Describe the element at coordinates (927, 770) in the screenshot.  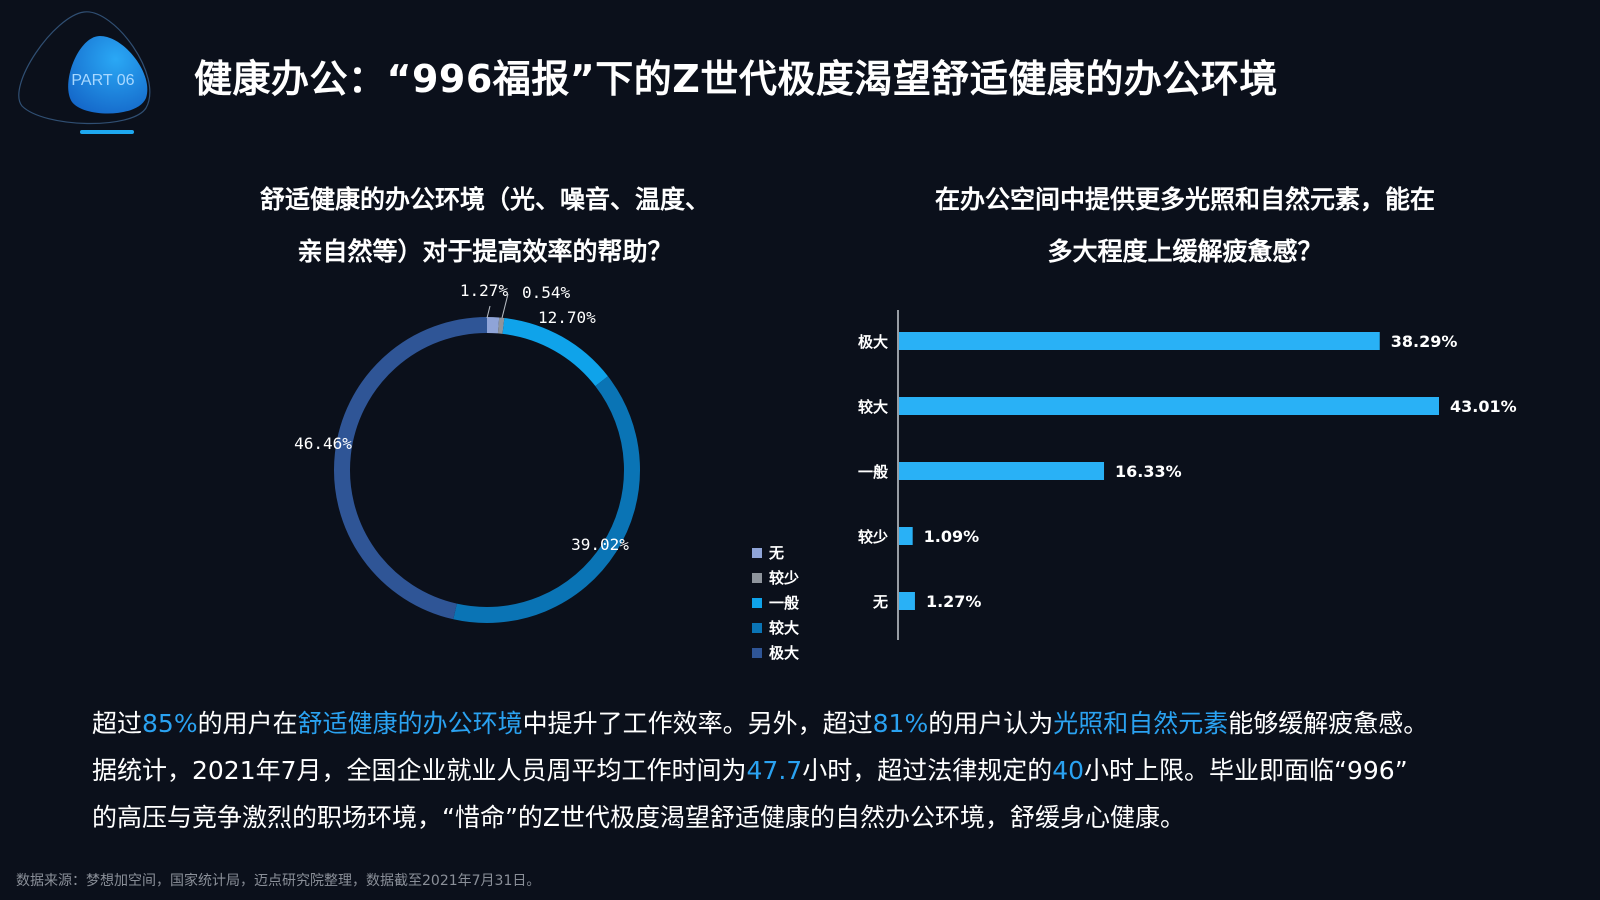
I see `summary-text: 小时，超过法律规定的` at that location.